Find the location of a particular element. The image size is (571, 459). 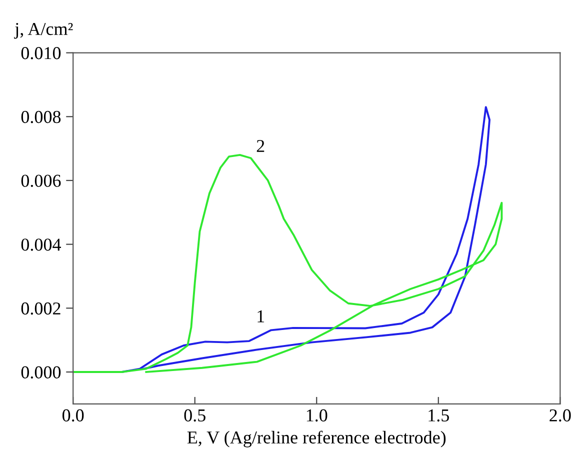

x-tick-label: 0.0 is located at coordinates (73, 415).